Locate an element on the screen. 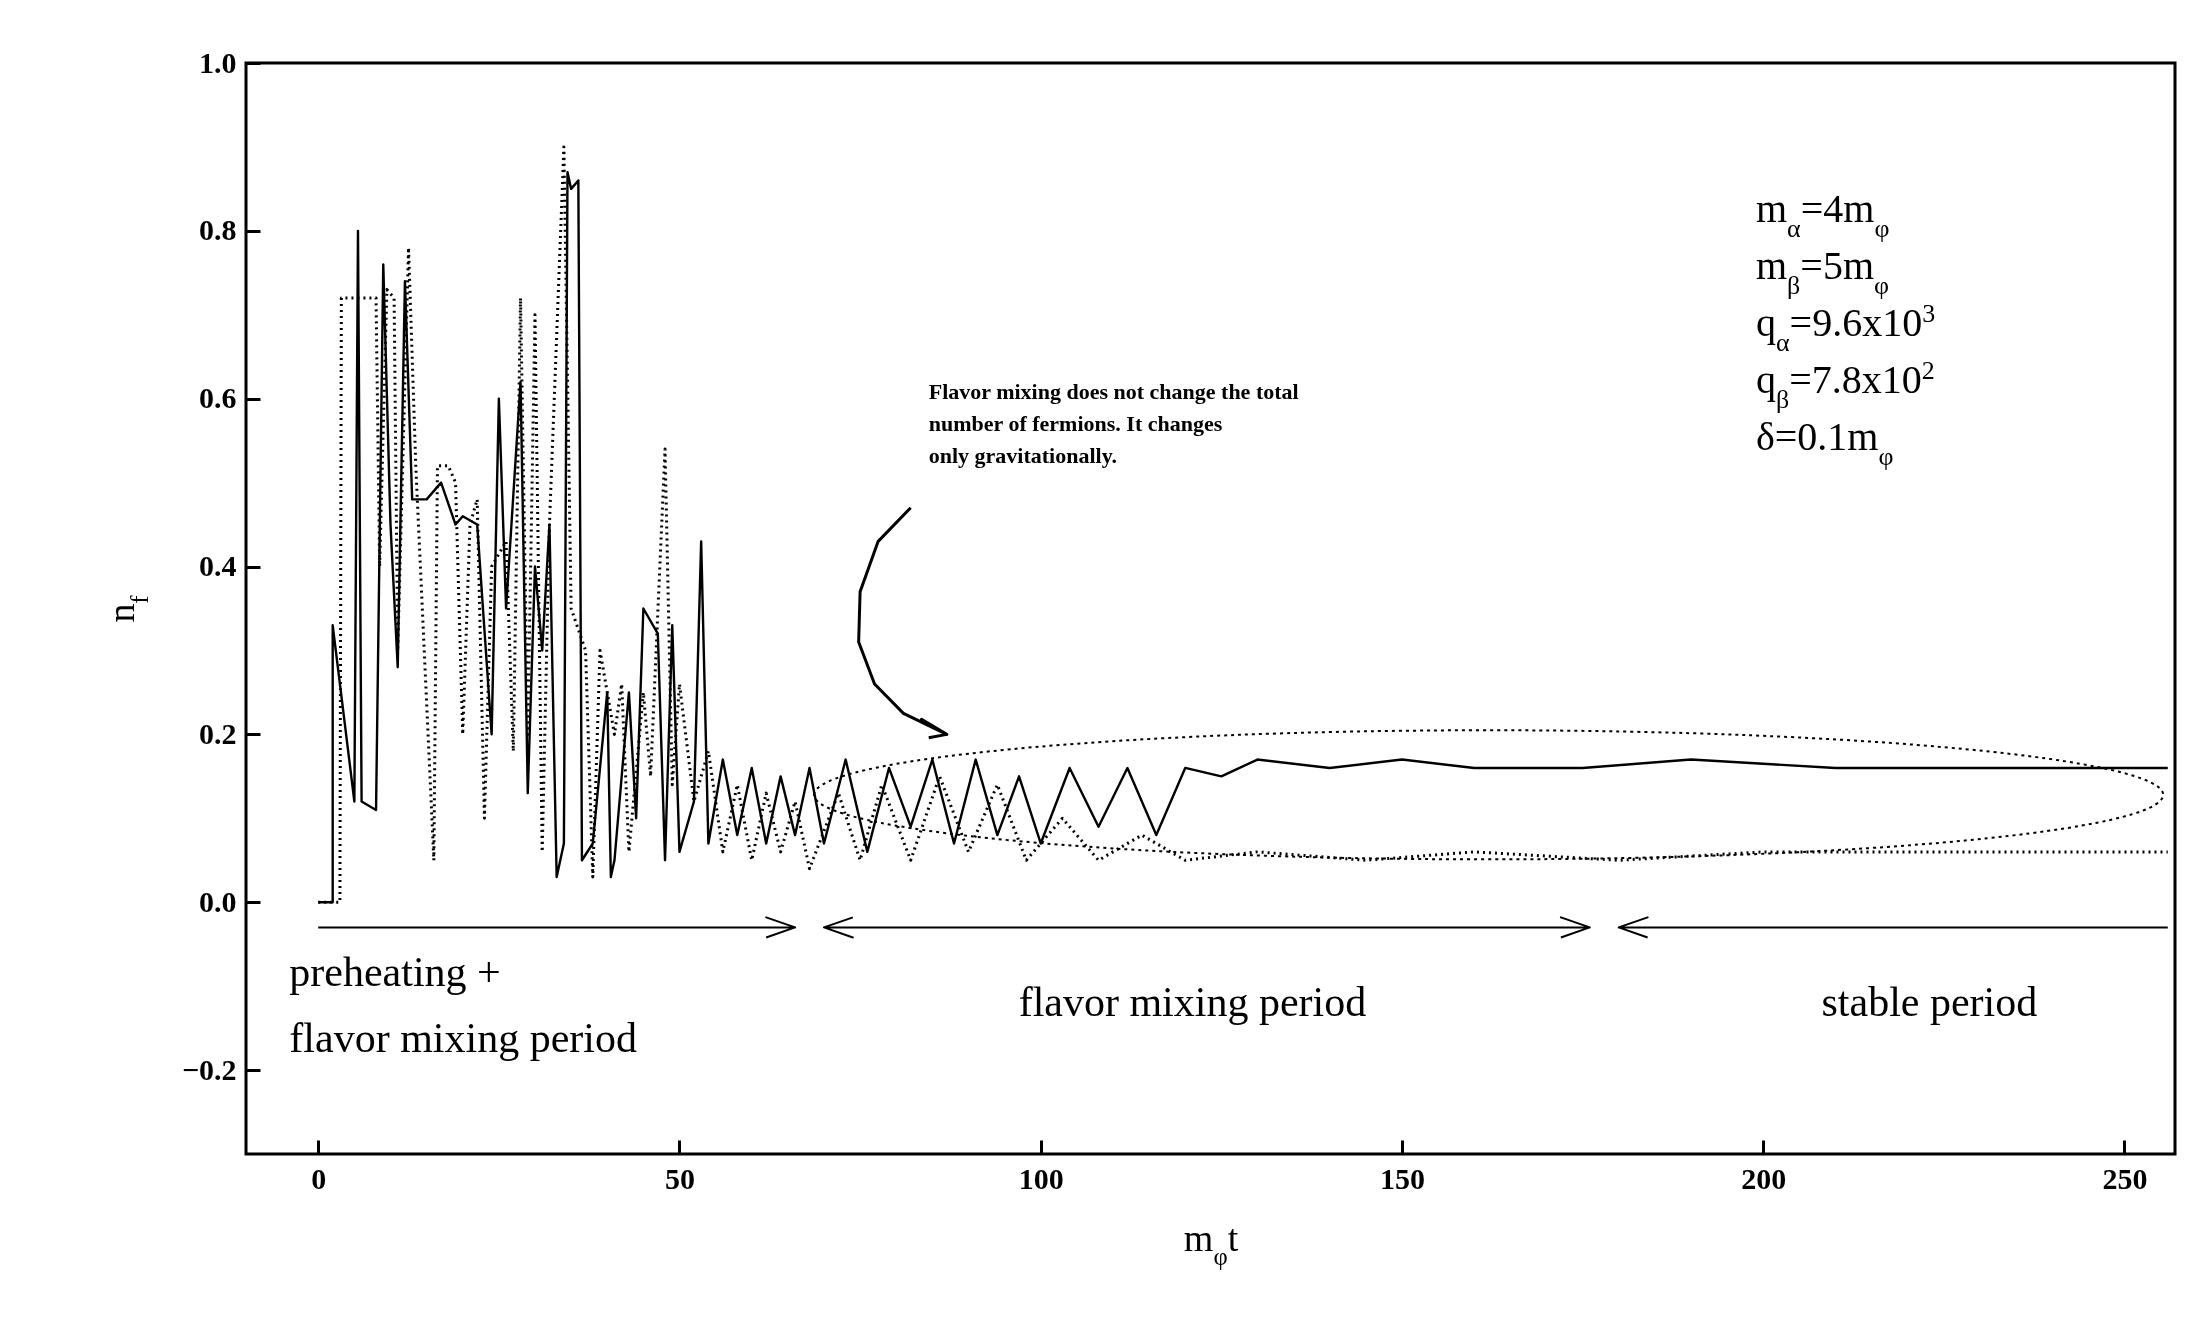  y-tick-label: 0.0 is located at coordinates (218, 901).